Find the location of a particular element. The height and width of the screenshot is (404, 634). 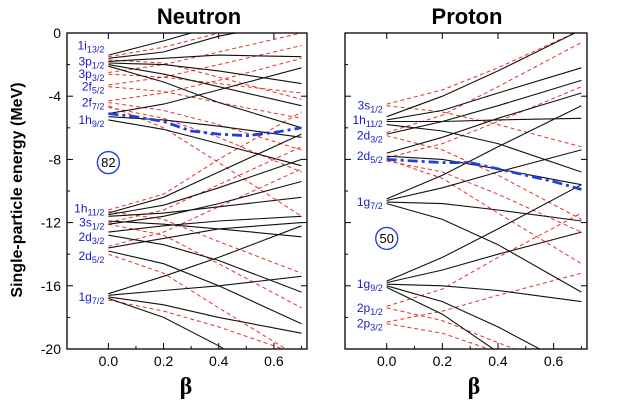

proton-orbital-label-7: 2p3/2 is located at coordinates (370, 325).